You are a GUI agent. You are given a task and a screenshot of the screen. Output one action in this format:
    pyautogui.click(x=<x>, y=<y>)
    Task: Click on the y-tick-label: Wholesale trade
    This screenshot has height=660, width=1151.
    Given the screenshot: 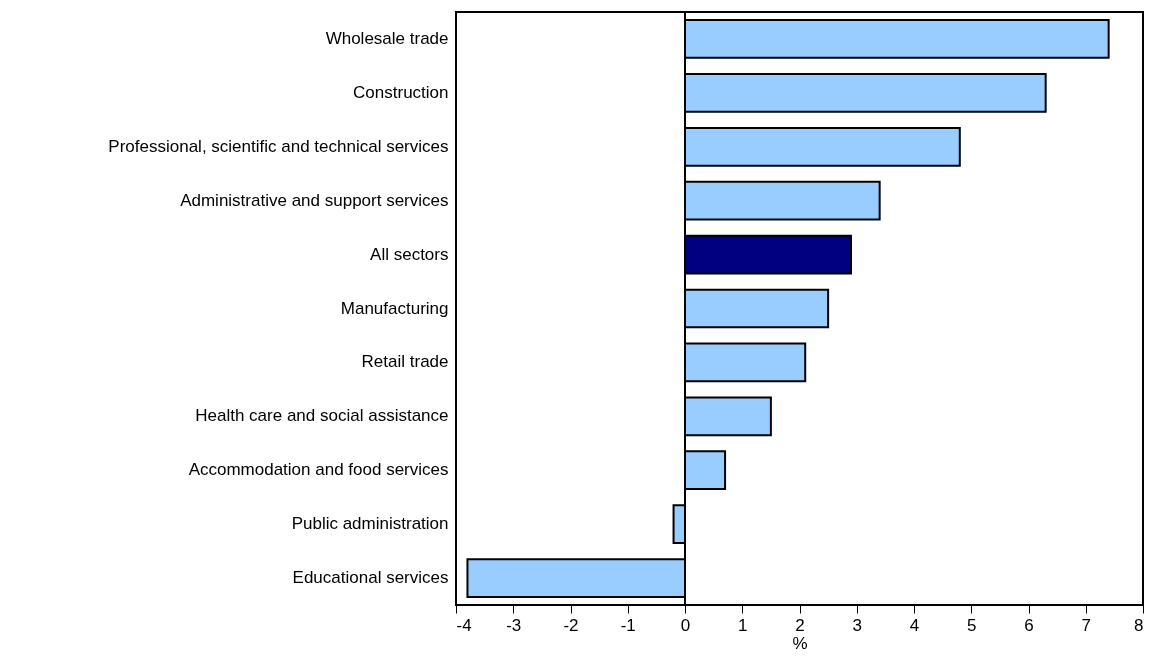 What is the action you would take?
    pyautogui.click(x=387, y=38)
    